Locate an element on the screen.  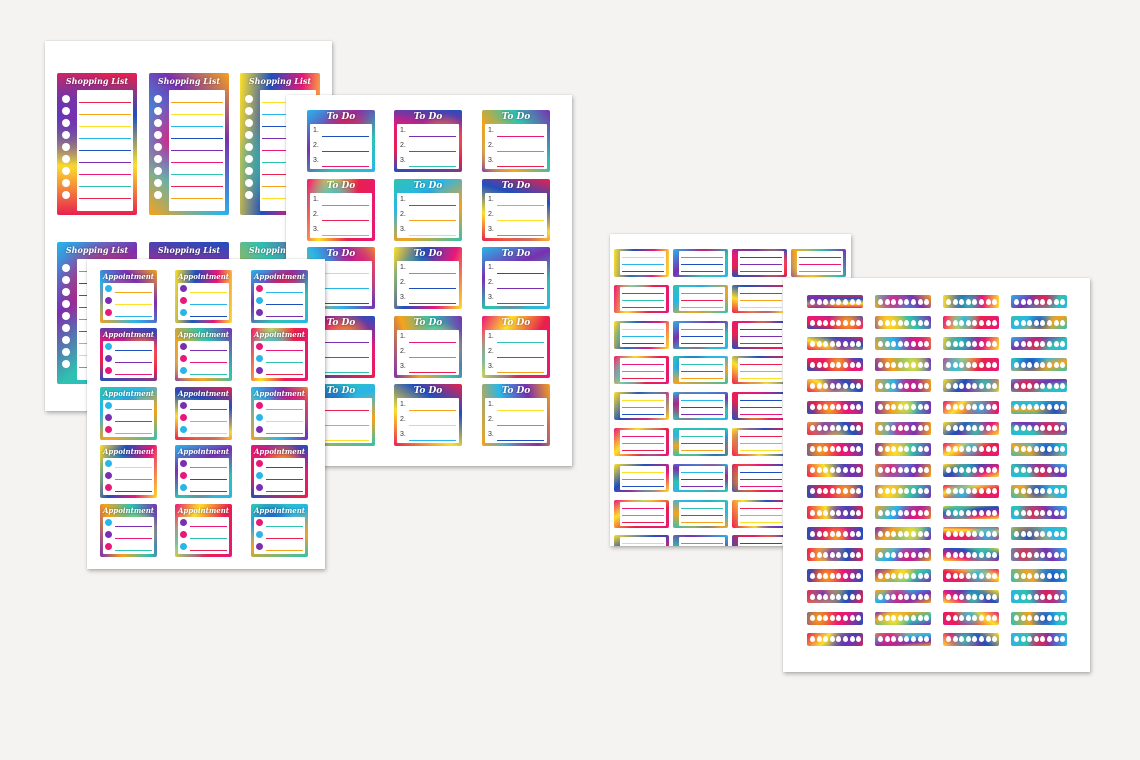
todo-sticker: To Do 1. 2. 3. is located at coordinates (341, 210).